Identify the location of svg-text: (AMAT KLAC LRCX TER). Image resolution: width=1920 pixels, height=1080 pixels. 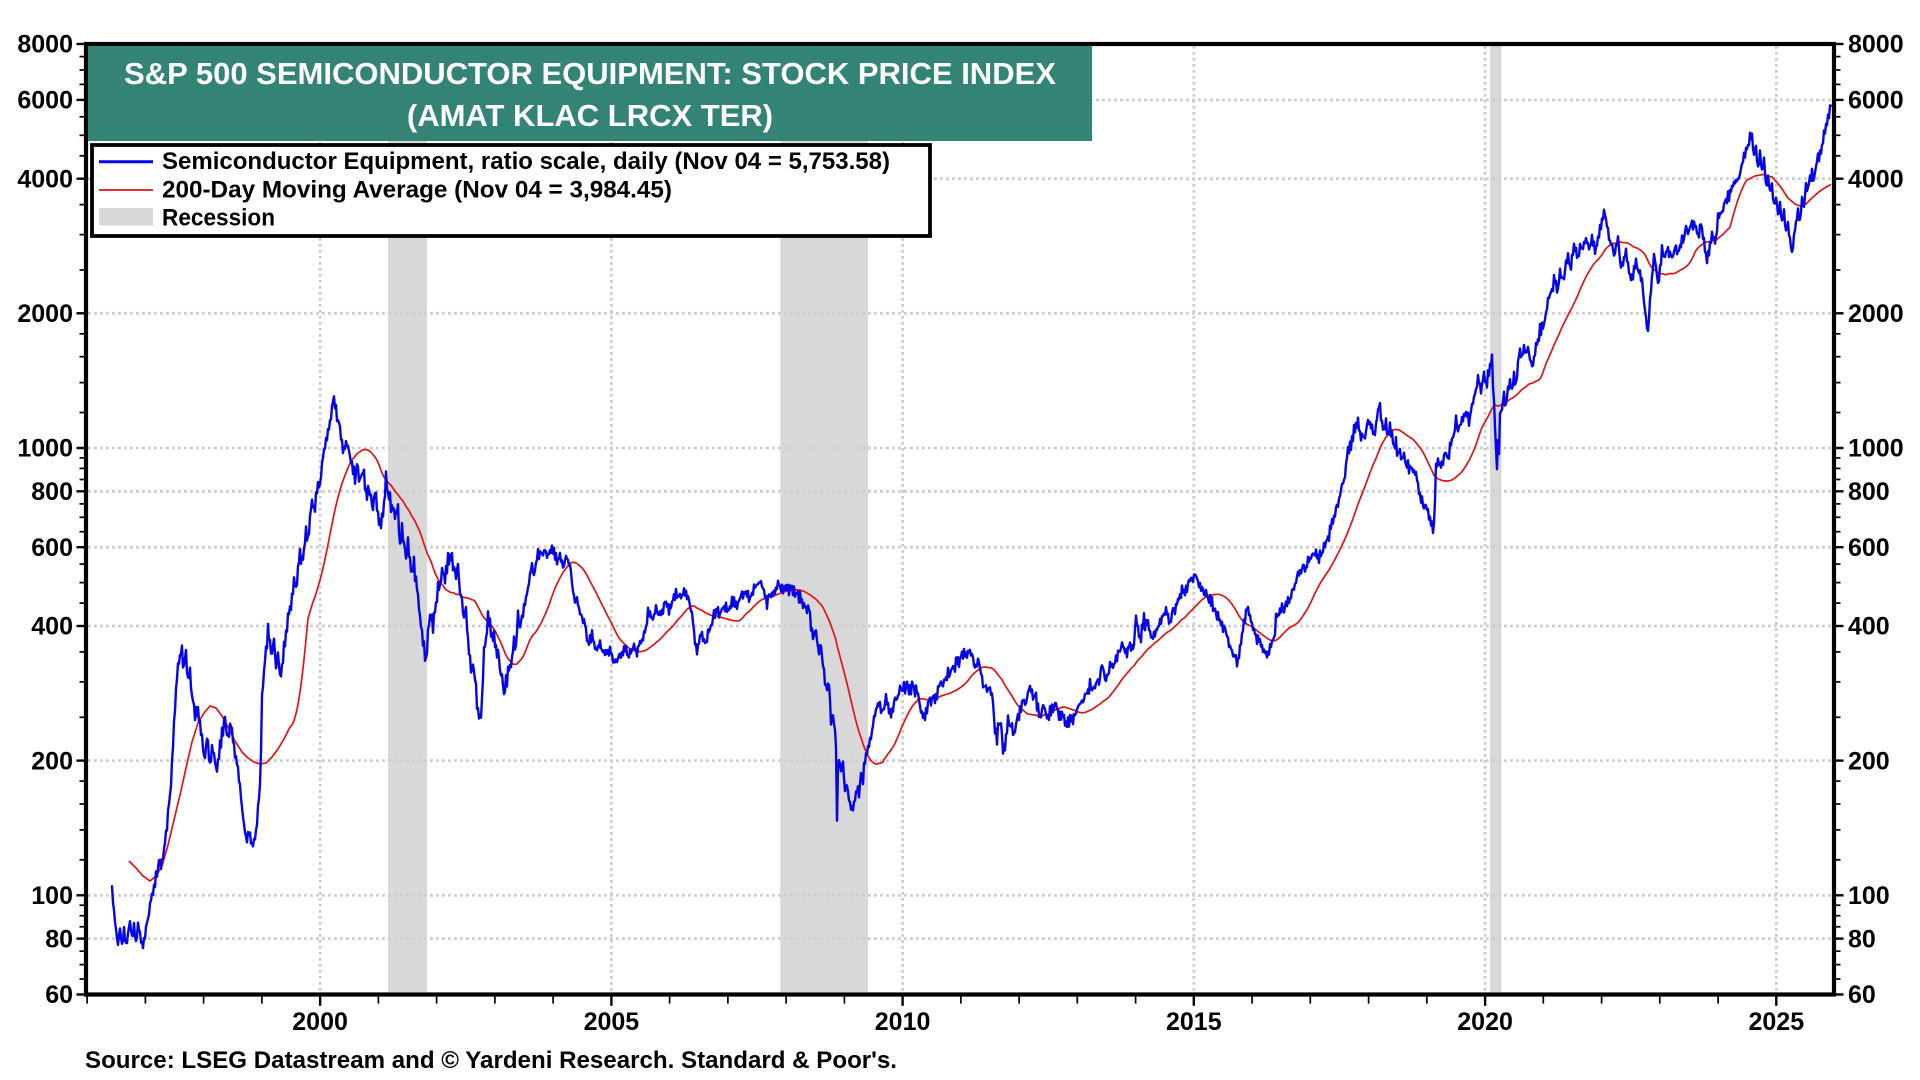
(590, 115).